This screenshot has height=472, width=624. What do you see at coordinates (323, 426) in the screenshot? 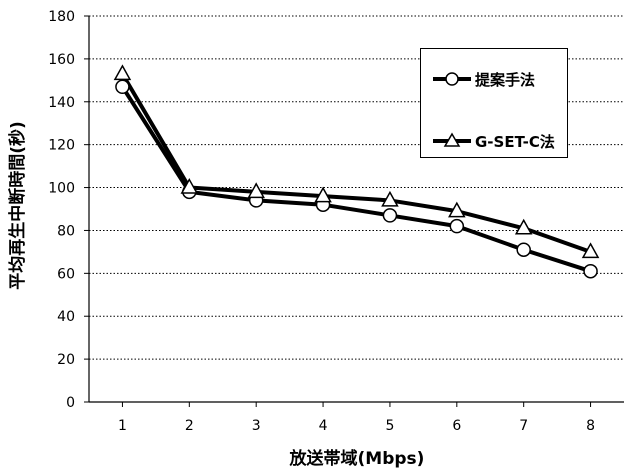
I see `x-tick-label: 4` at bounding box center [323, 426].